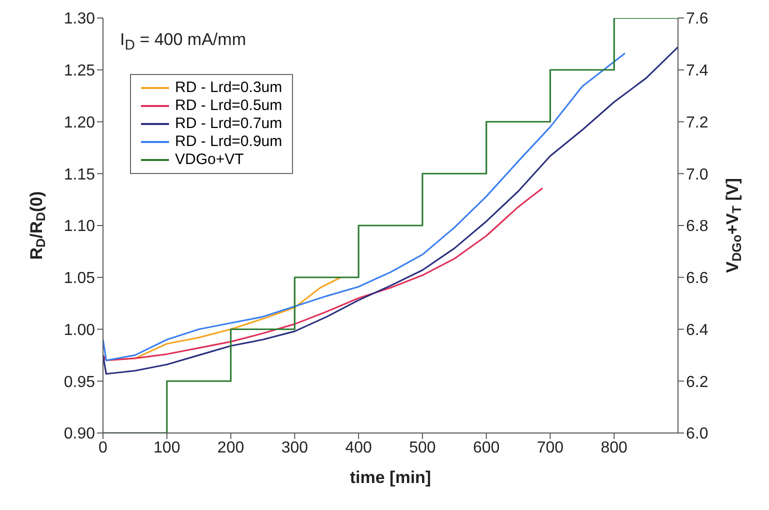  Describe the element at coordinates (697, 382) in the screenshot. I see `y2-tick-label: 6.2` at that location.